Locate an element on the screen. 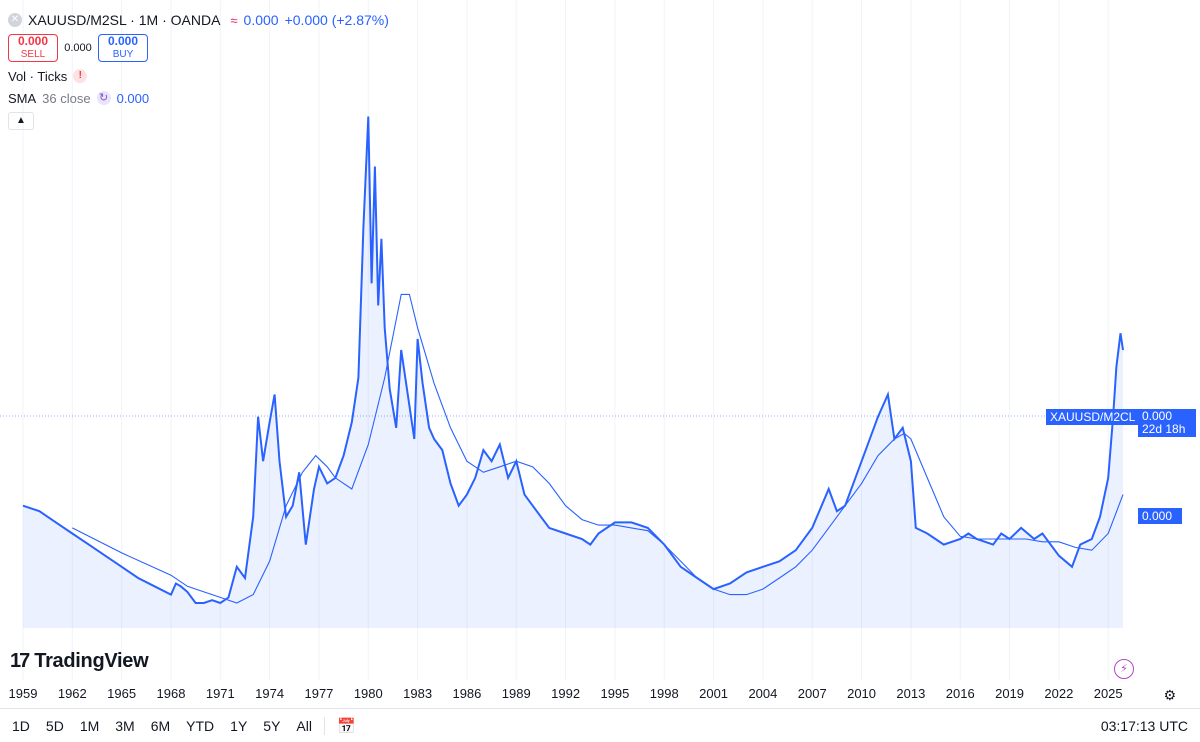  x-tick-label: 2001 is located at coordinates (714, 693).